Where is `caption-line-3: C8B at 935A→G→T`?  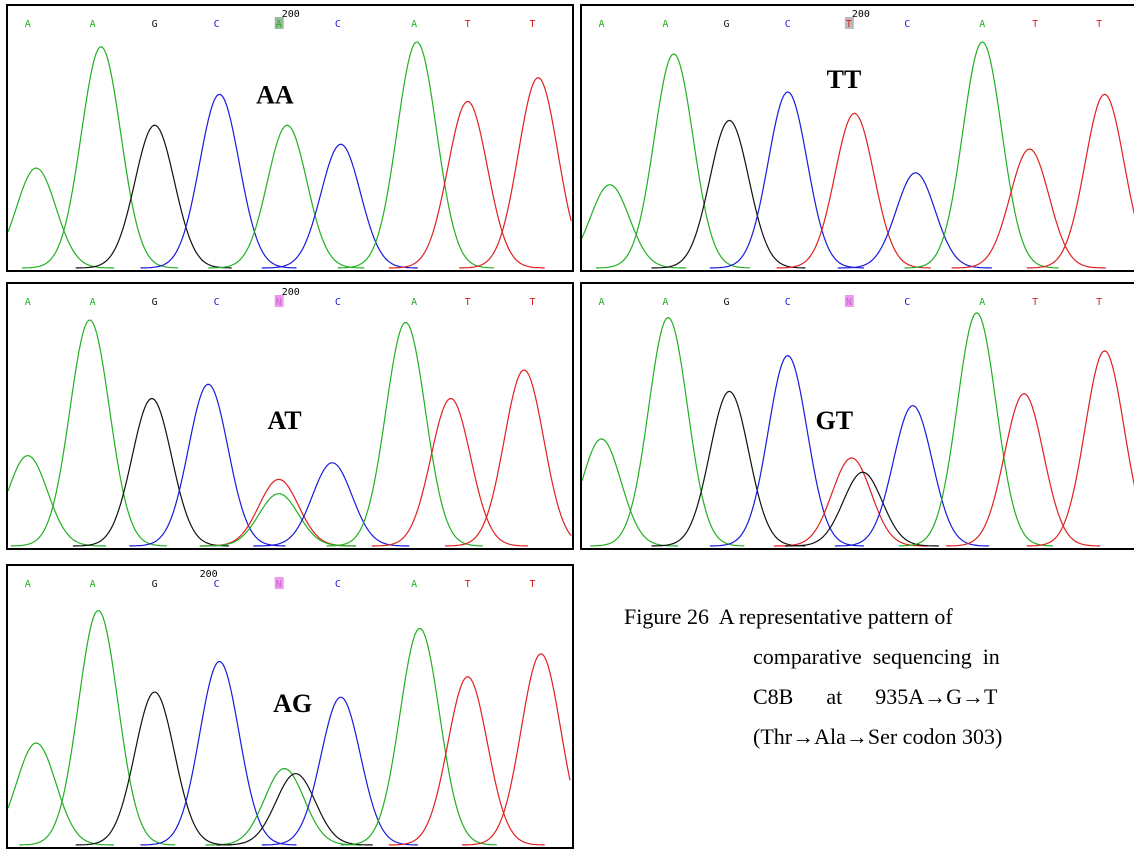
caption-line-3: C8B at 935A→G→T is located at coordinates (875, 696).